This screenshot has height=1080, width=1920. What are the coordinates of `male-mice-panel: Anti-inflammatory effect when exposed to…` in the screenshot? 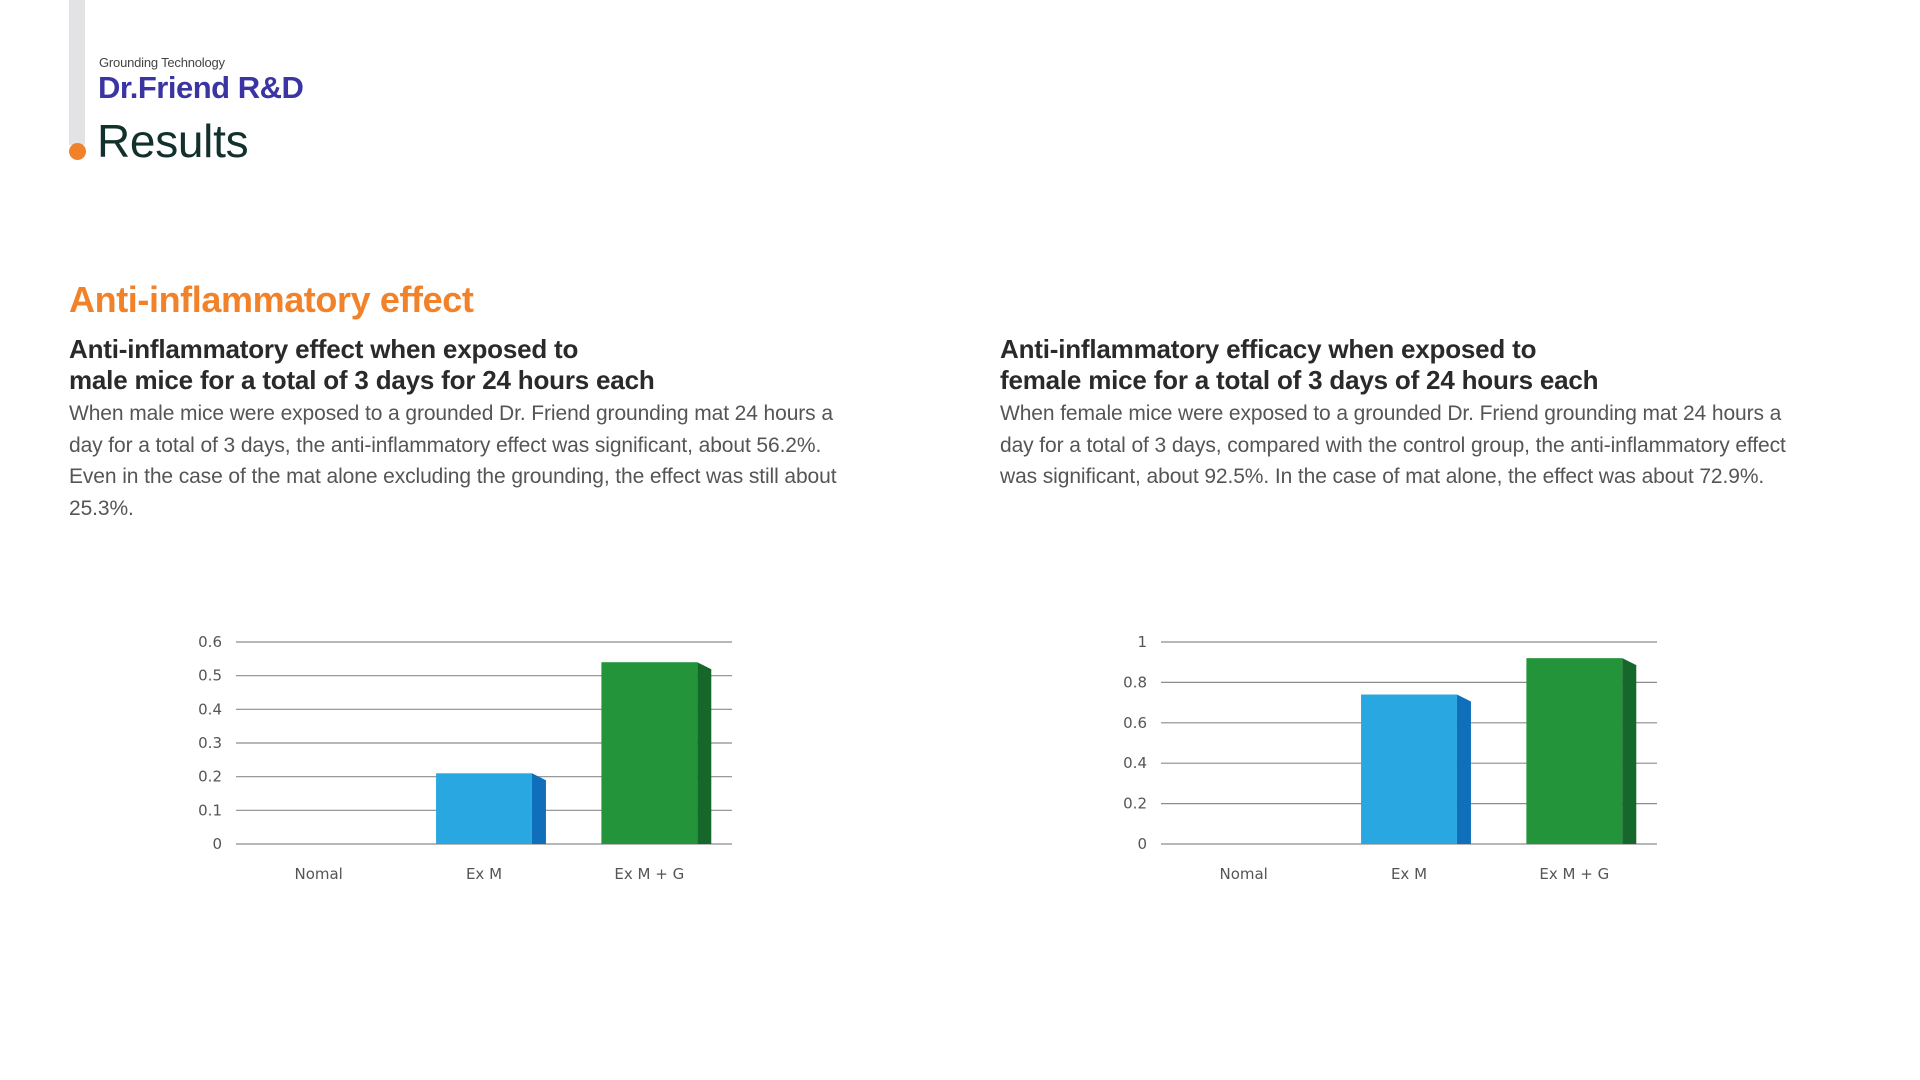 It's located at (469, 429).